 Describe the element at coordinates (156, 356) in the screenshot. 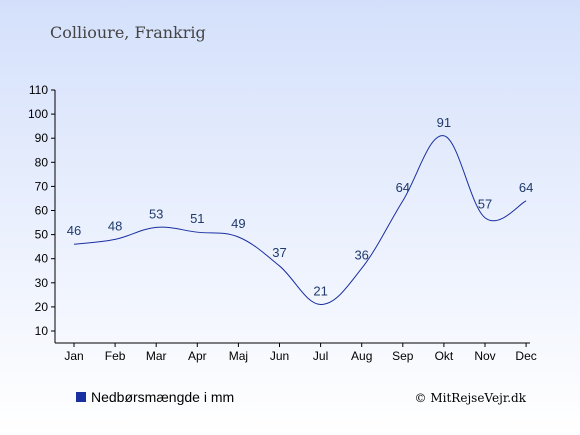

I see `x-tick-label: Mar` at that location.